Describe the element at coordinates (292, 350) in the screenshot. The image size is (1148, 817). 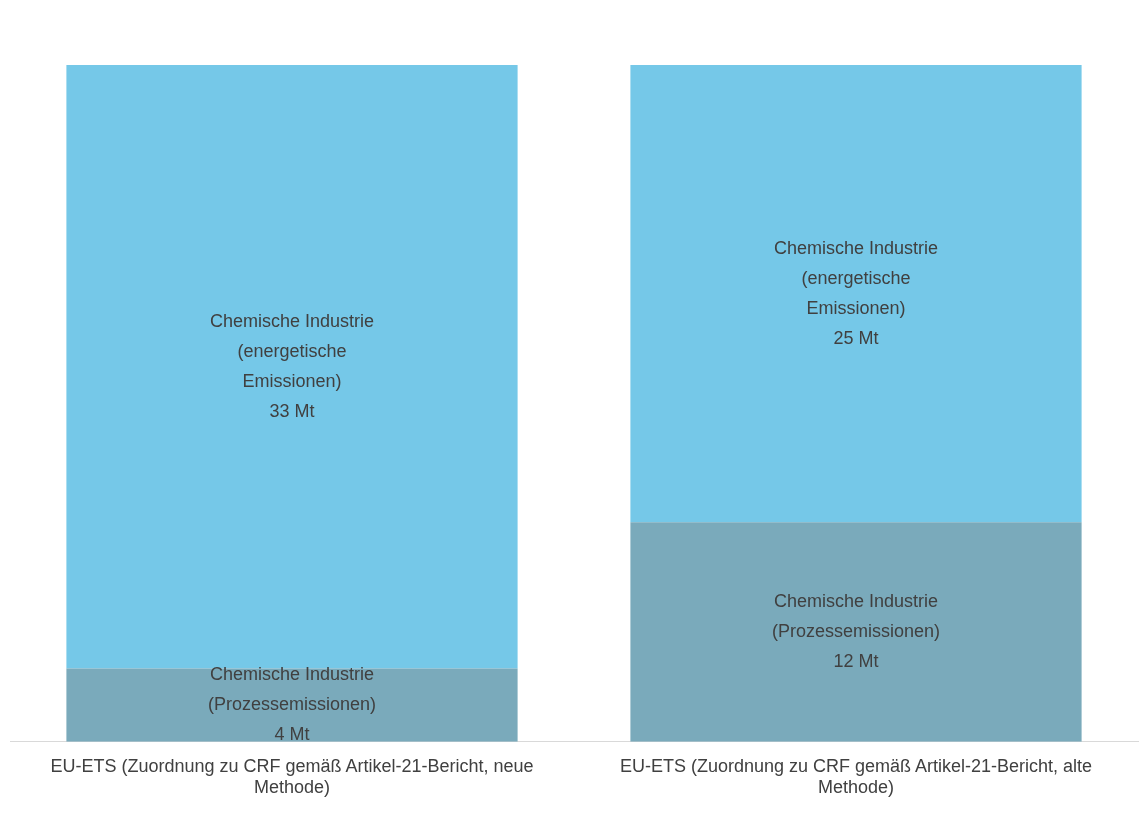
I see `text: Chemische Industrie (energetische Emissionen)` at that location.